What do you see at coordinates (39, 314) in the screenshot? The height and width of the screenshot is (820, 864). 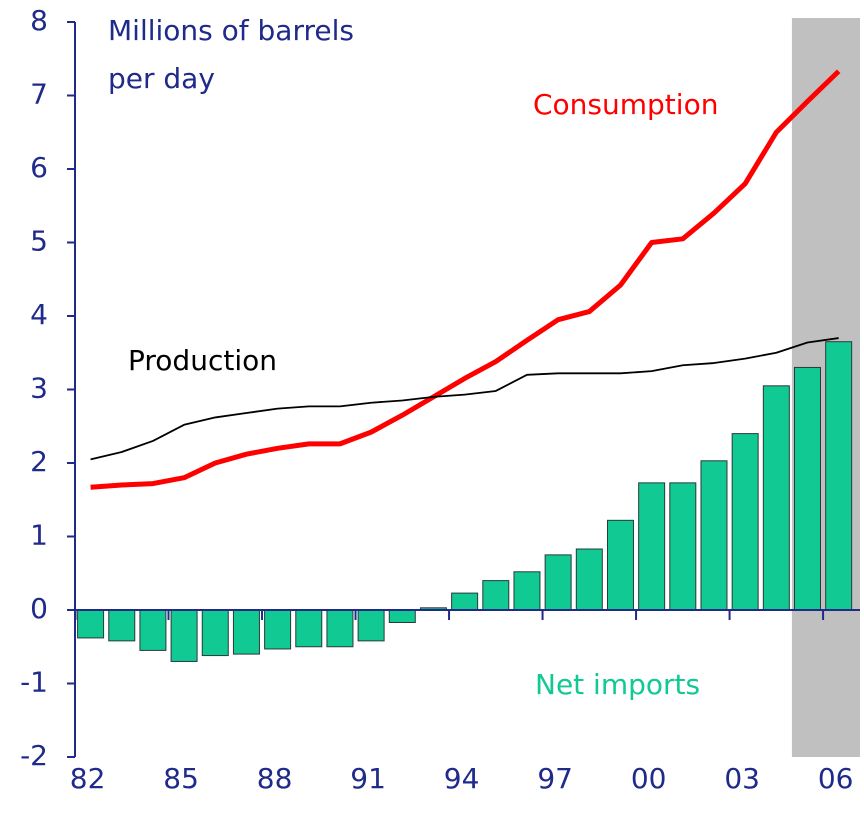 I see `y-tick-label: 4` at bounding box center [39, 314].